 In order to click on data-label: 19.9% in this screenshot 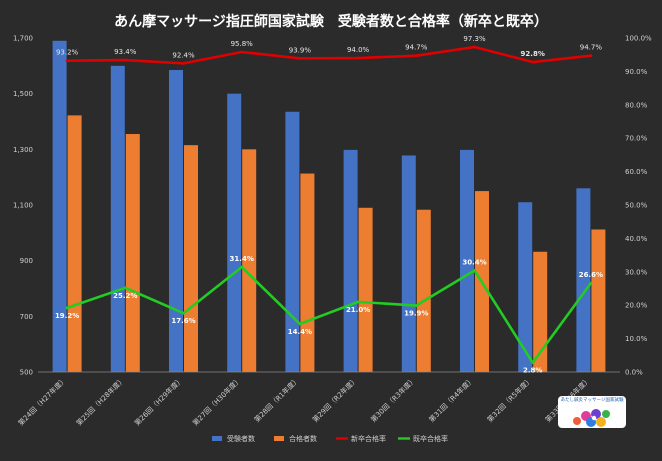, I will do `click(416, 314)`.